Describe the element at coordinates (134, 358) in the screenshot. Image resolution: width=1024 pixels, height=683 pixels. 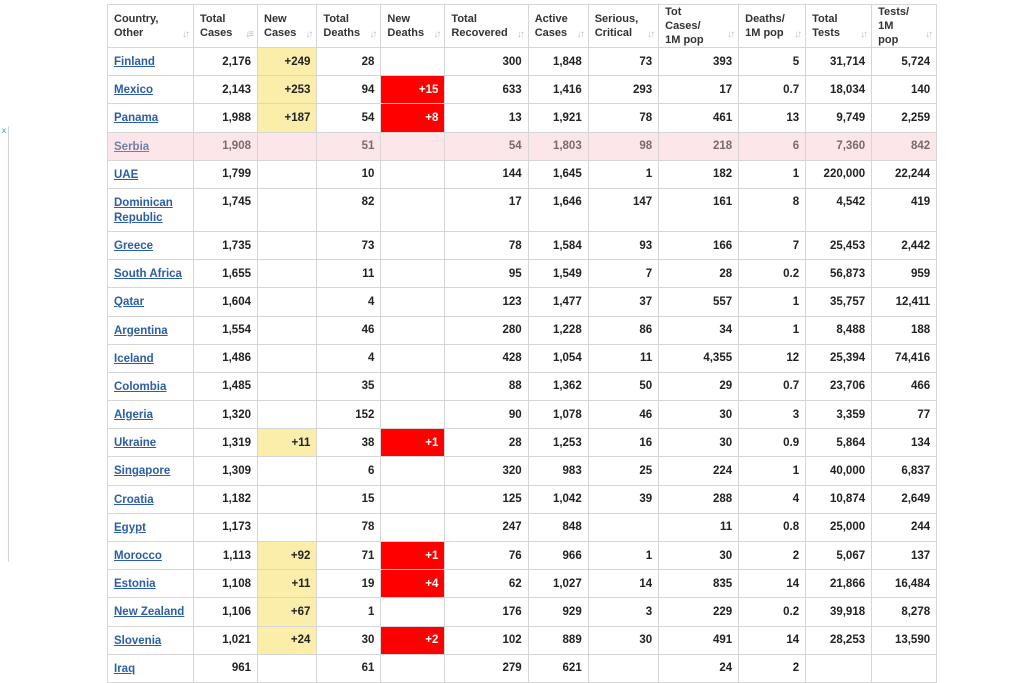
I see `country-link: Iceland` at that location.